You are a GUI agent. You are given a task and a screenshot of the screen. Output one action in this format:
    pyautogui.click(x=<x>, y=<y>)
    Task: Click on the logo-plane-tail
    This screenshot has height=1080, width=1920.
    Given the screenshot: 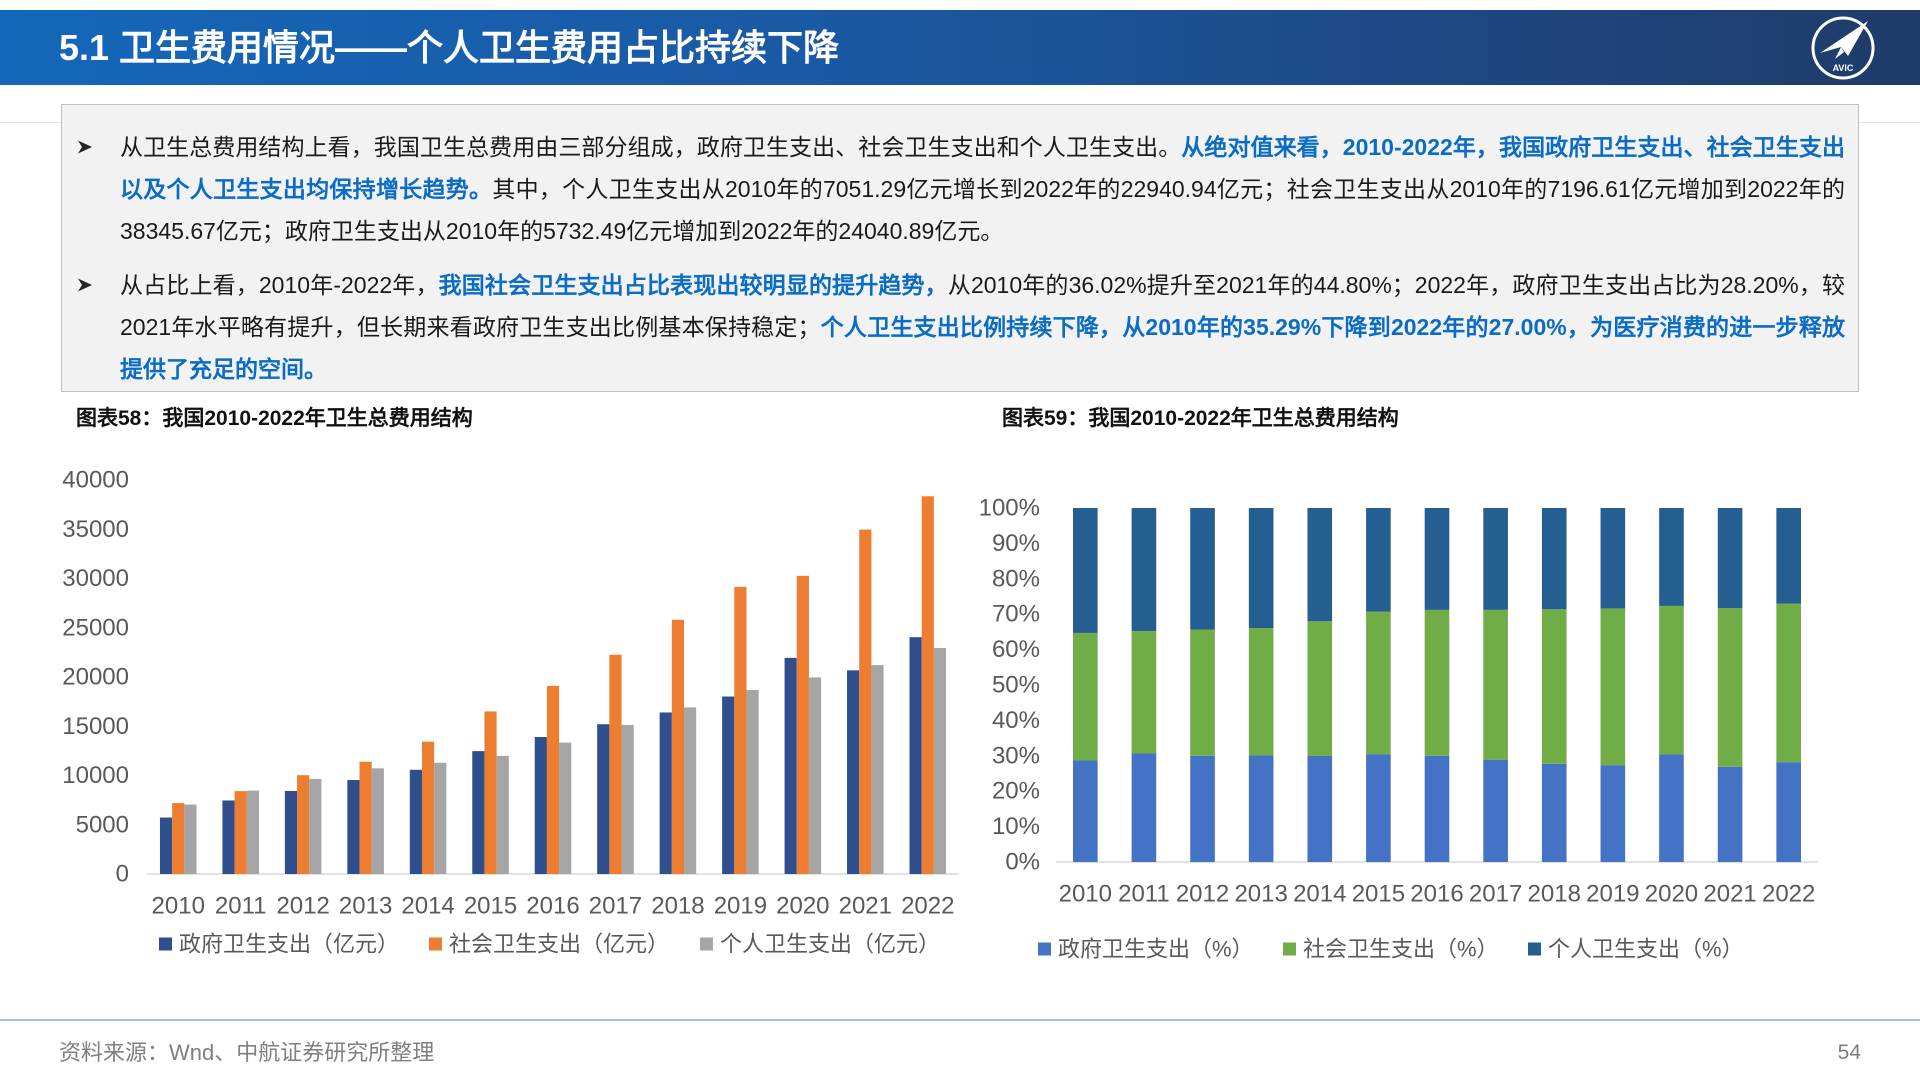 What is the action you would take?
    pyautogui.click(x=1839, y=53)
    